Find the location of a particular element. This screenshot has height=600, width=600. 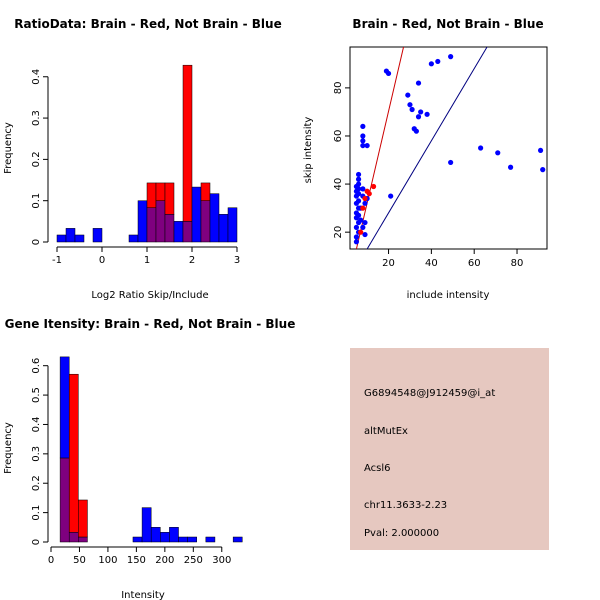

scatter-x-tick-label: 20 is located at coordinates (388, 263).